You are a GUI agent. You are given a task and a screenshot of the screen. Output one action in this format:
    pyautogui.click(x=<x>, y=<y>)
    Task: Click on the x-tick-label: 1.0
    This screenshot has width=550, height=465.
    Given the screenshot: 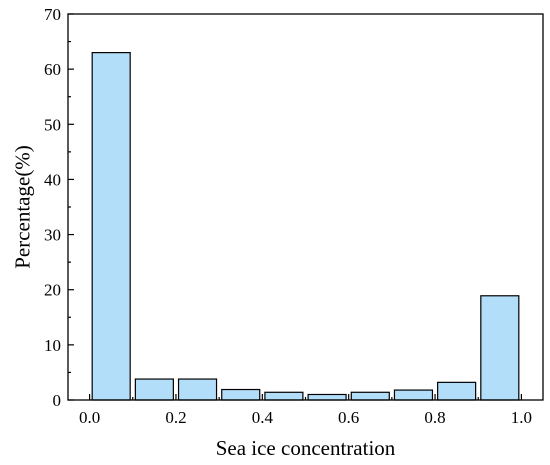 What is the action you would take?
    pyautogui.click(x=521, y=417)
    